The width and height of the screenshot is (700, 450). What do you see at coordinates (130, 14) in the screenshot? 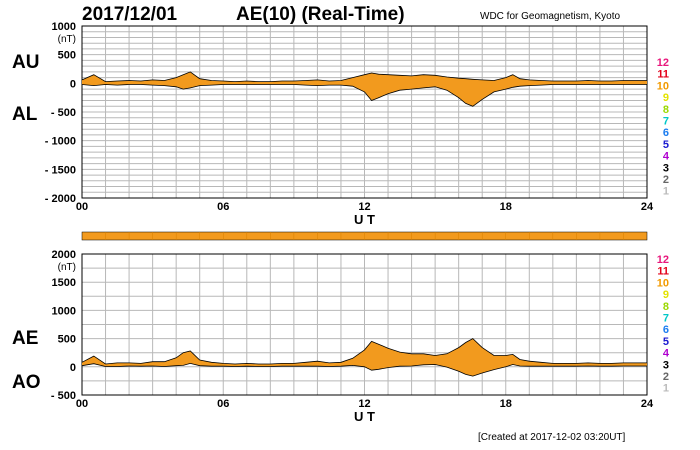
I see `date-title: 2017/12/01` at bounding box center [130, 14].